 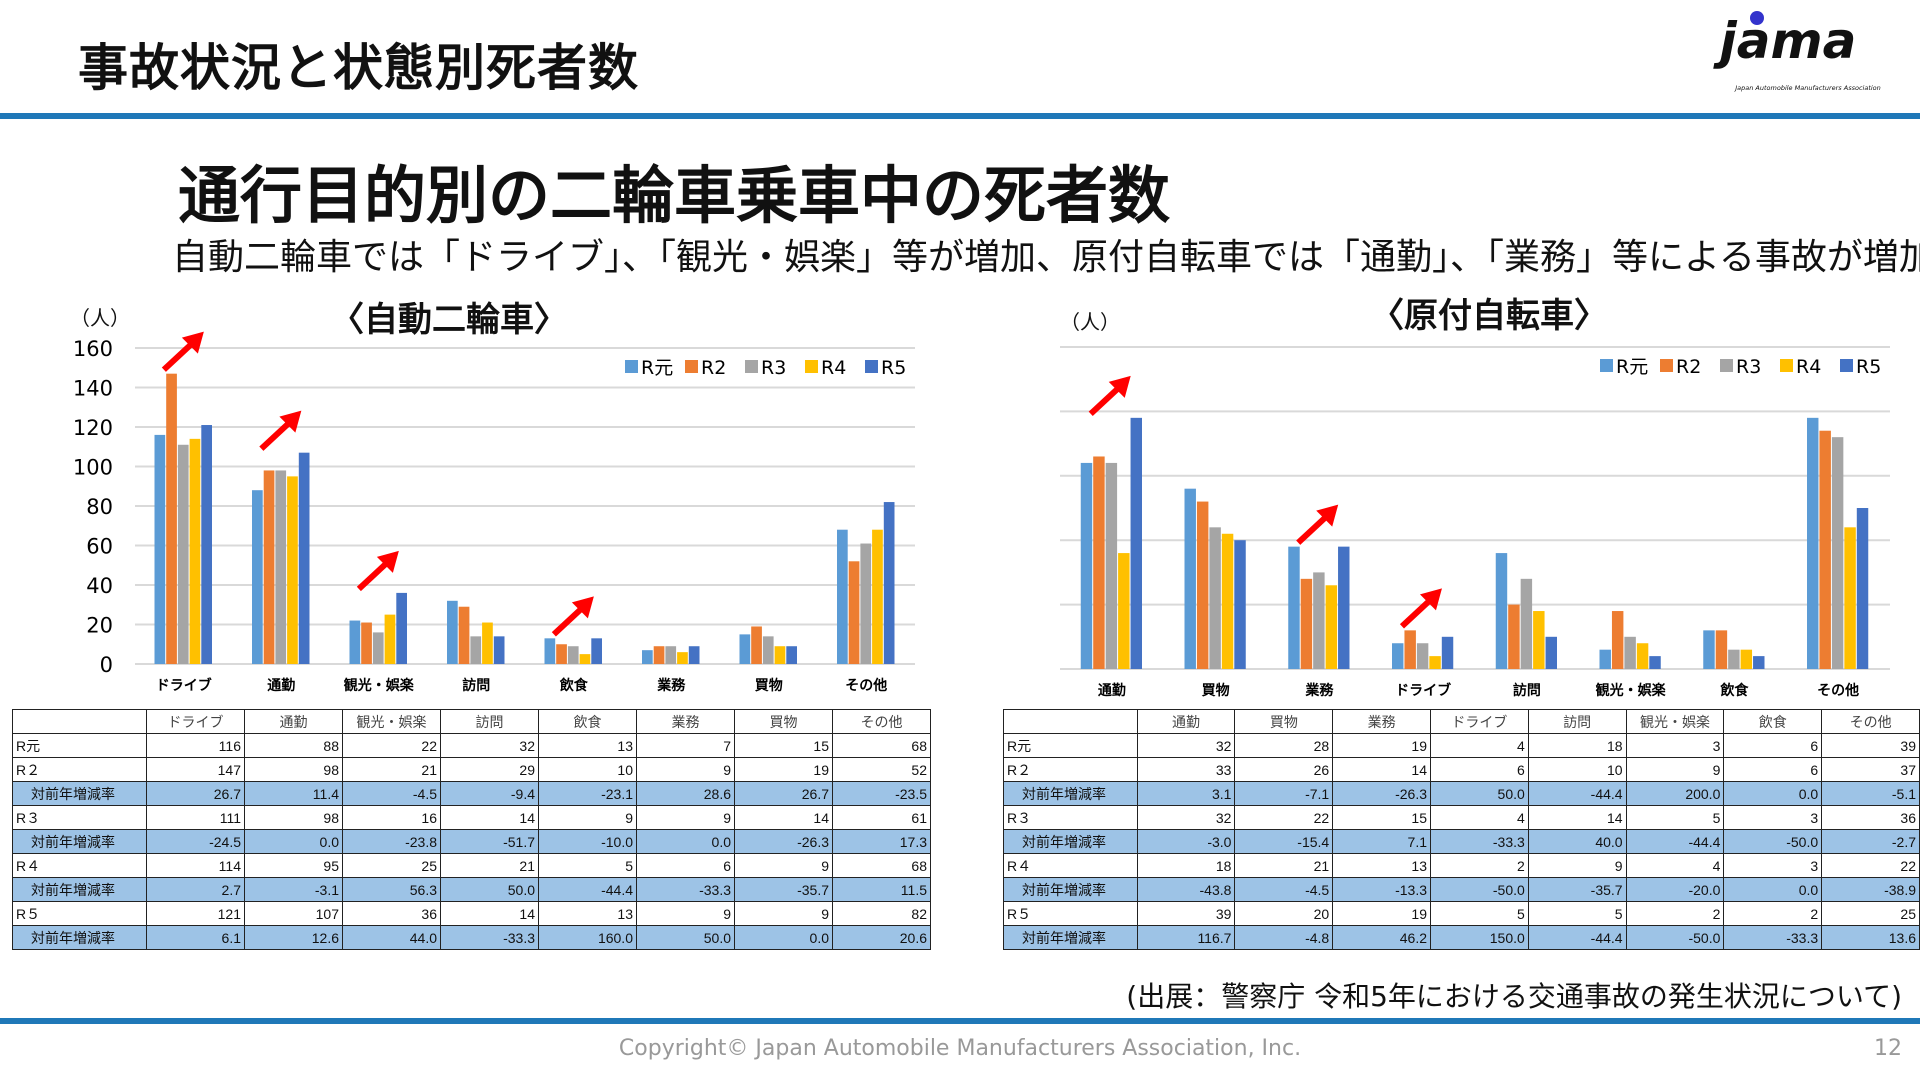 What do you see at coordinates (1186, 865) in the screenshot?
I see `table-cell: 18` at bounding box center [1186, 865].